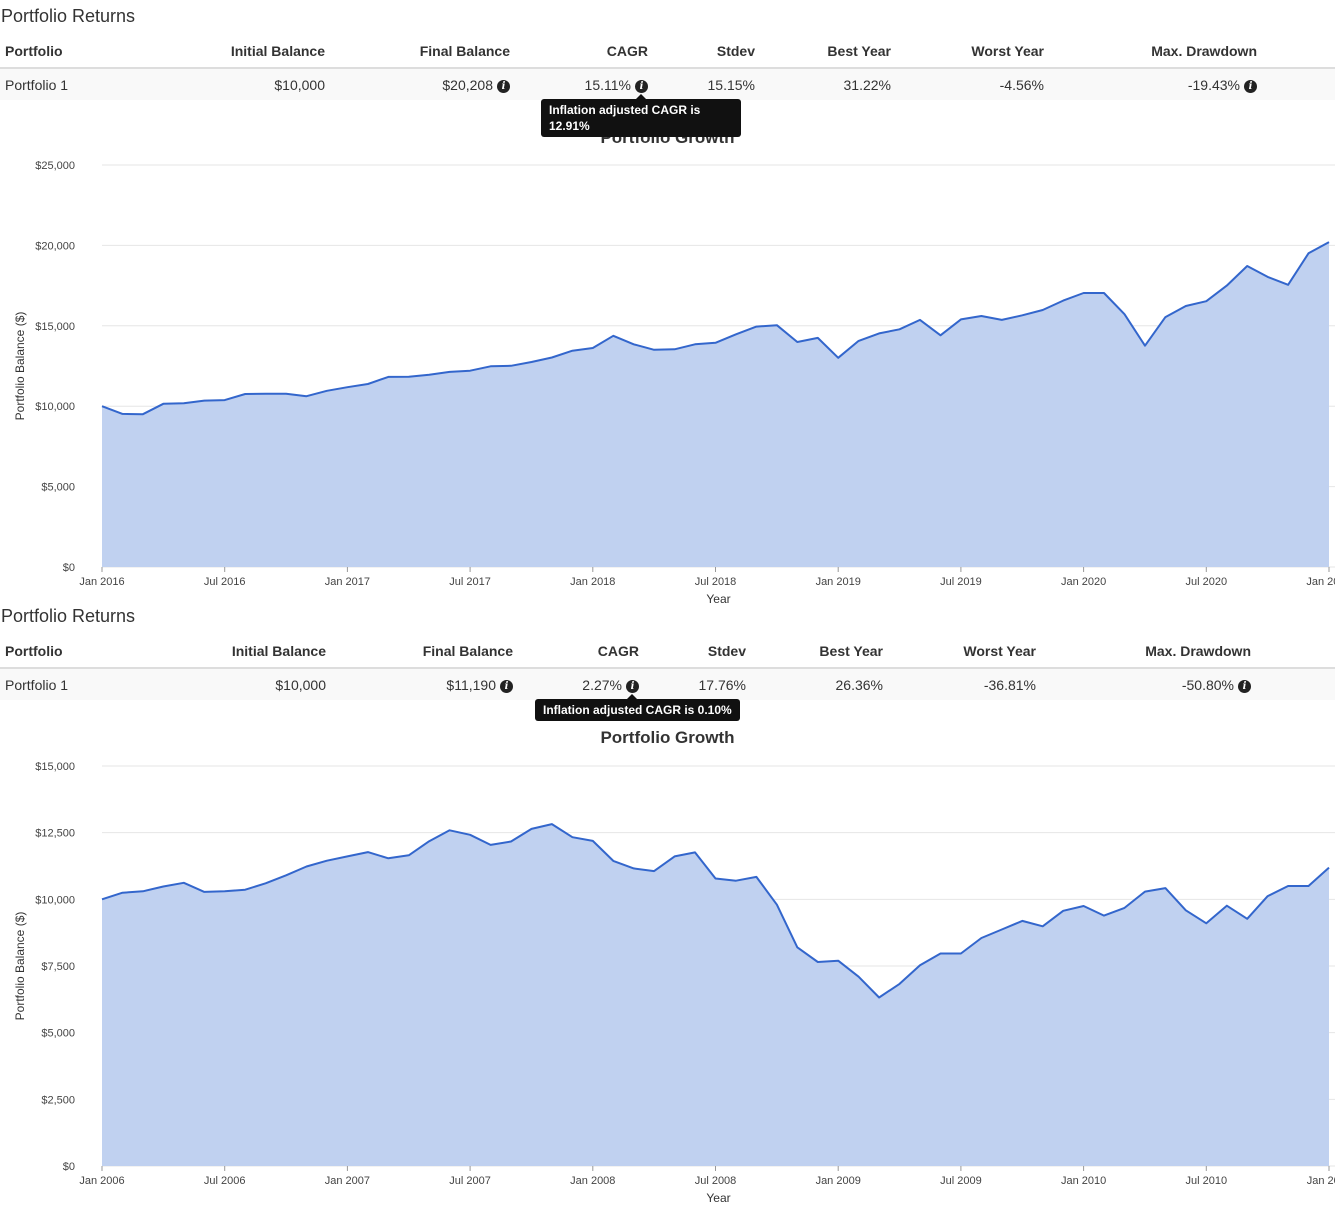 This screenshot has width=1335, height=1205. I want to click on cell-stdev: 17.76%, so click(697, 684).